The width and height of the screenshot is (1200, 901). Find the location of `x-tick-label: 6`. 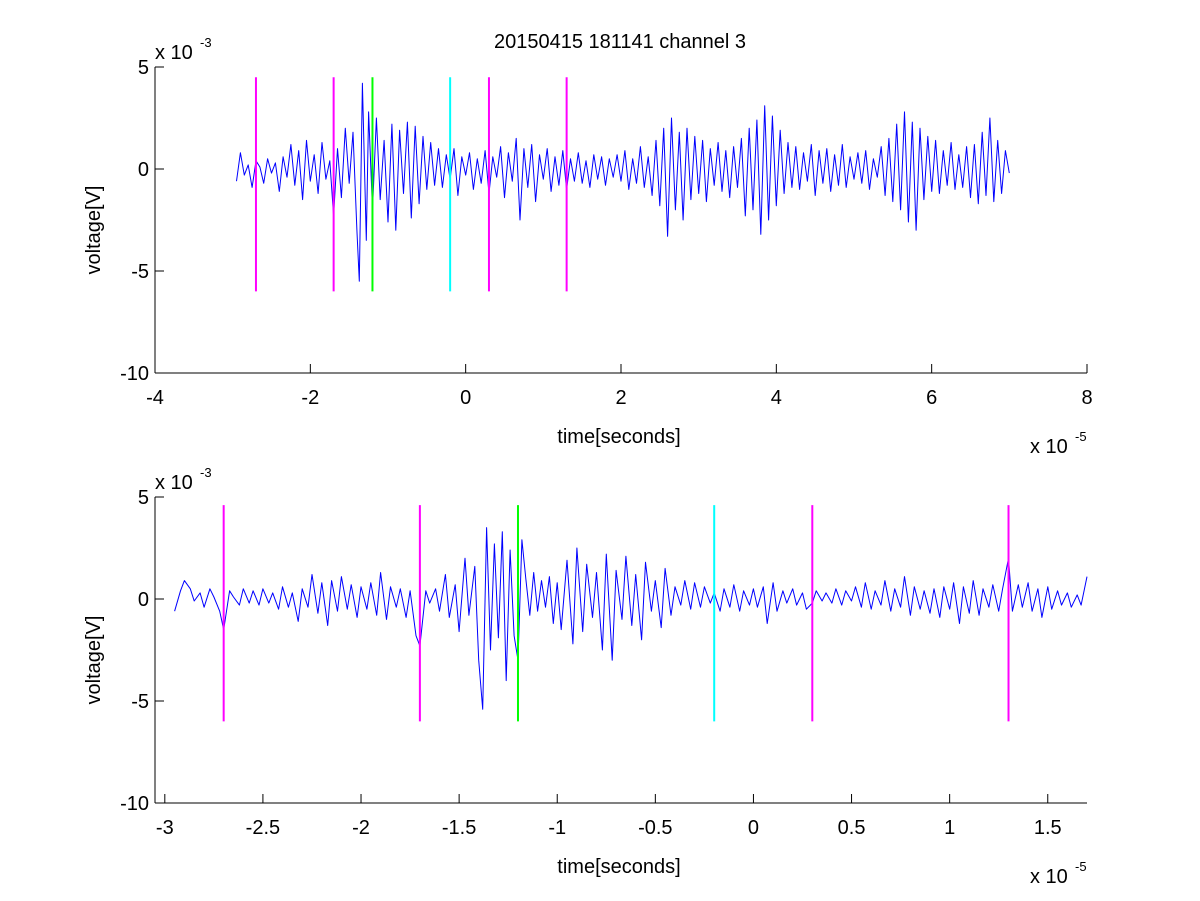

x-tick-label: 6 is located at coordinates (931, 398).